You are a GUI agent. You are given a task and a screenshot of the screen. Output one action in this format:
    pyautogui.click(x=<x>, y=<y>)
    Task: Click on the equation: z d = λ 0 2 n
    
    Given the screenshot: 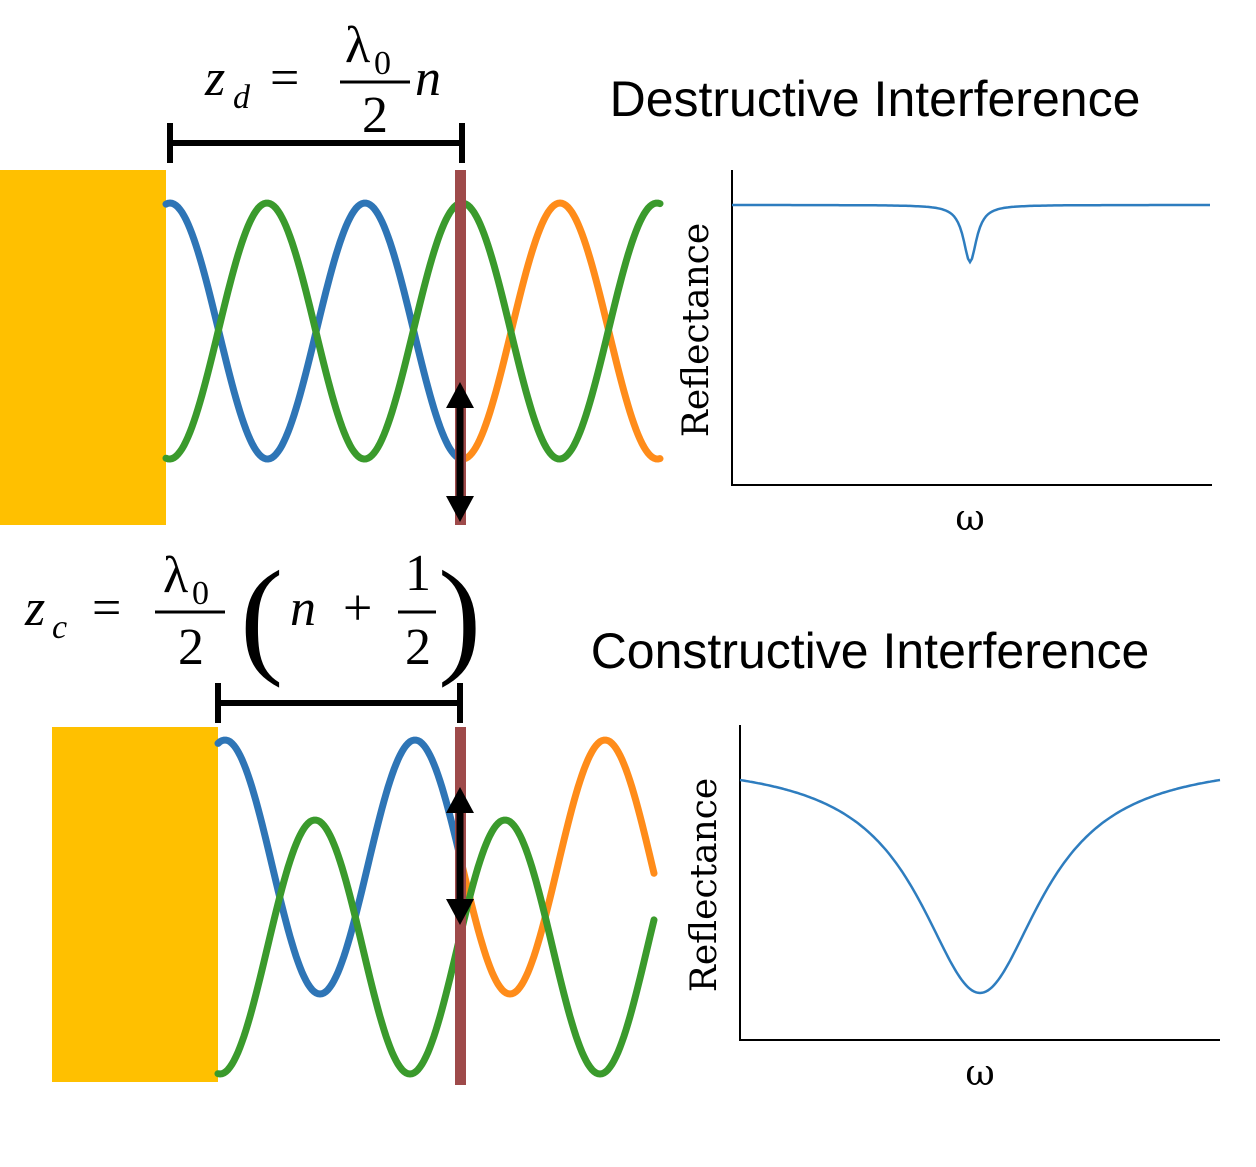 What is the action you would take?
    pyautogui.click(x=322, y=80)
    